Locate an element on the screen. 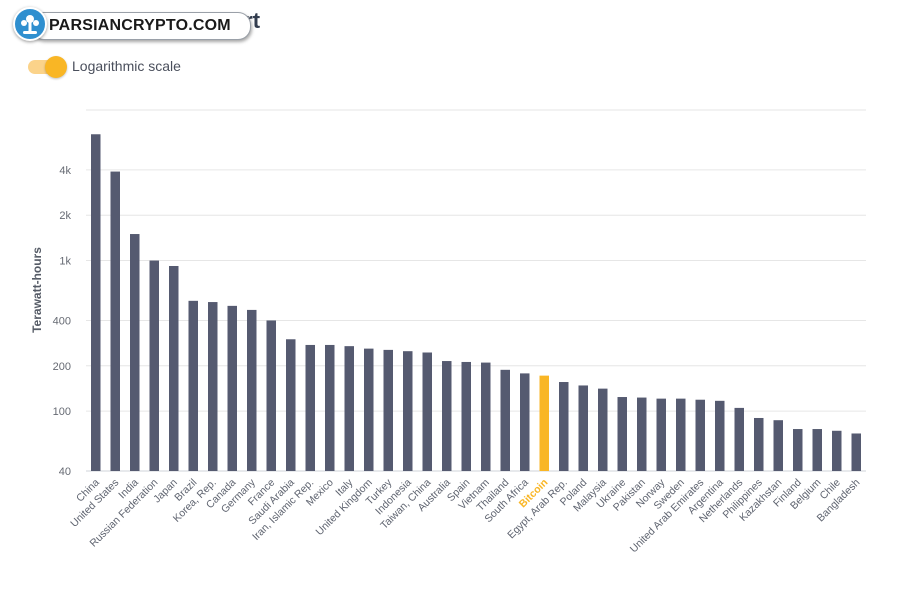  y-tick-label: 1k is located at coordinates (65, 262).